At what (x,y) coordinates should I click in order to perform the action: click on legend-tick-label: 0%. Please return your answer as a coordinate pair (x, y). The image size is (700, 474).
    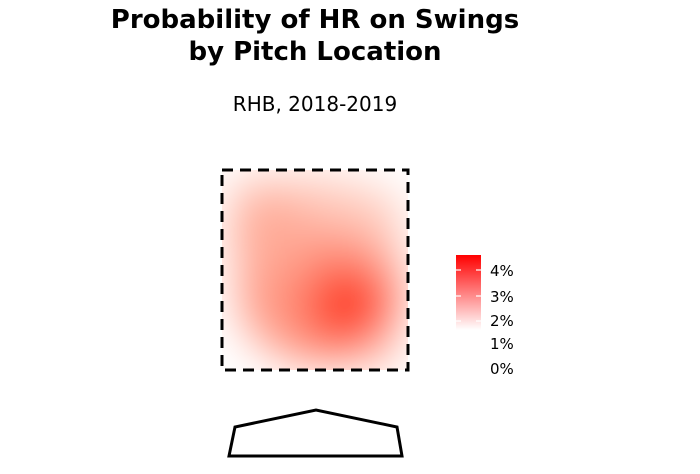
    Looking at the image, I should click on (502, 369).